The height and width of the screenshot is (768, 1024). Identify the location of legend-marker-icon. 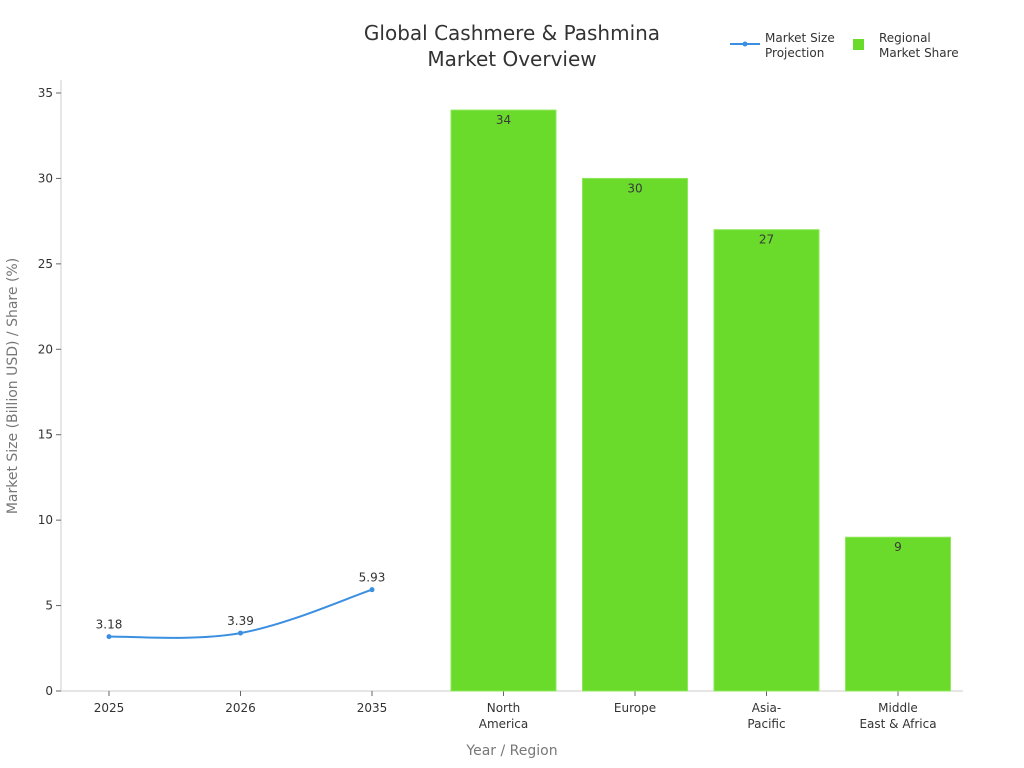
(745, 44).